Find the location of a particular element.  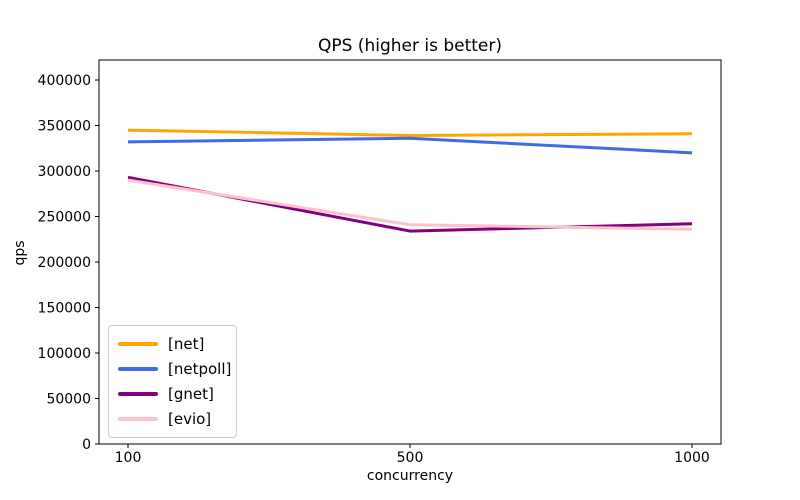

legend: [net] [netpoll] [gnet] [evio] is located at coordinates (172, 381).